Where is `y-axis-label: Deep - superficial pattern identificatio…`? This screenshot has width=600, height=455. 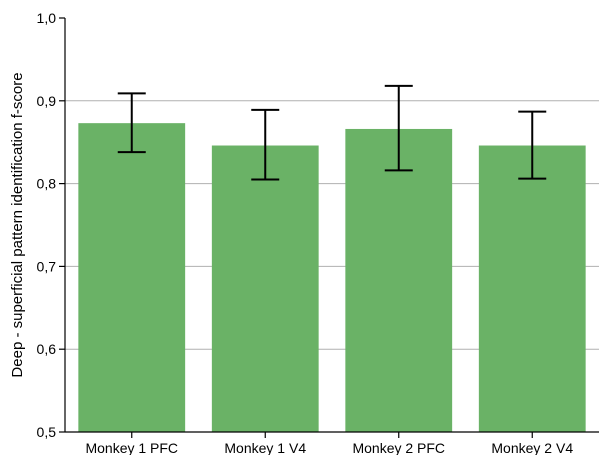 y-axis-label: Deep - superficial pattern identificatio… is located at coordinates (17, 224).